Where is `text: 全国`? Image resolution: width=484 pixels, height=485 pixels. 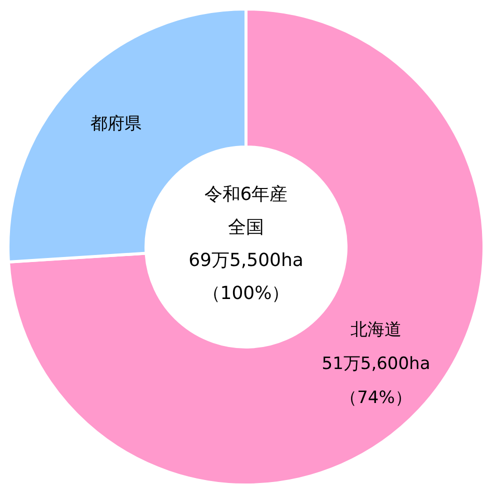
text: 全国 is located at coordinates (246, 227).